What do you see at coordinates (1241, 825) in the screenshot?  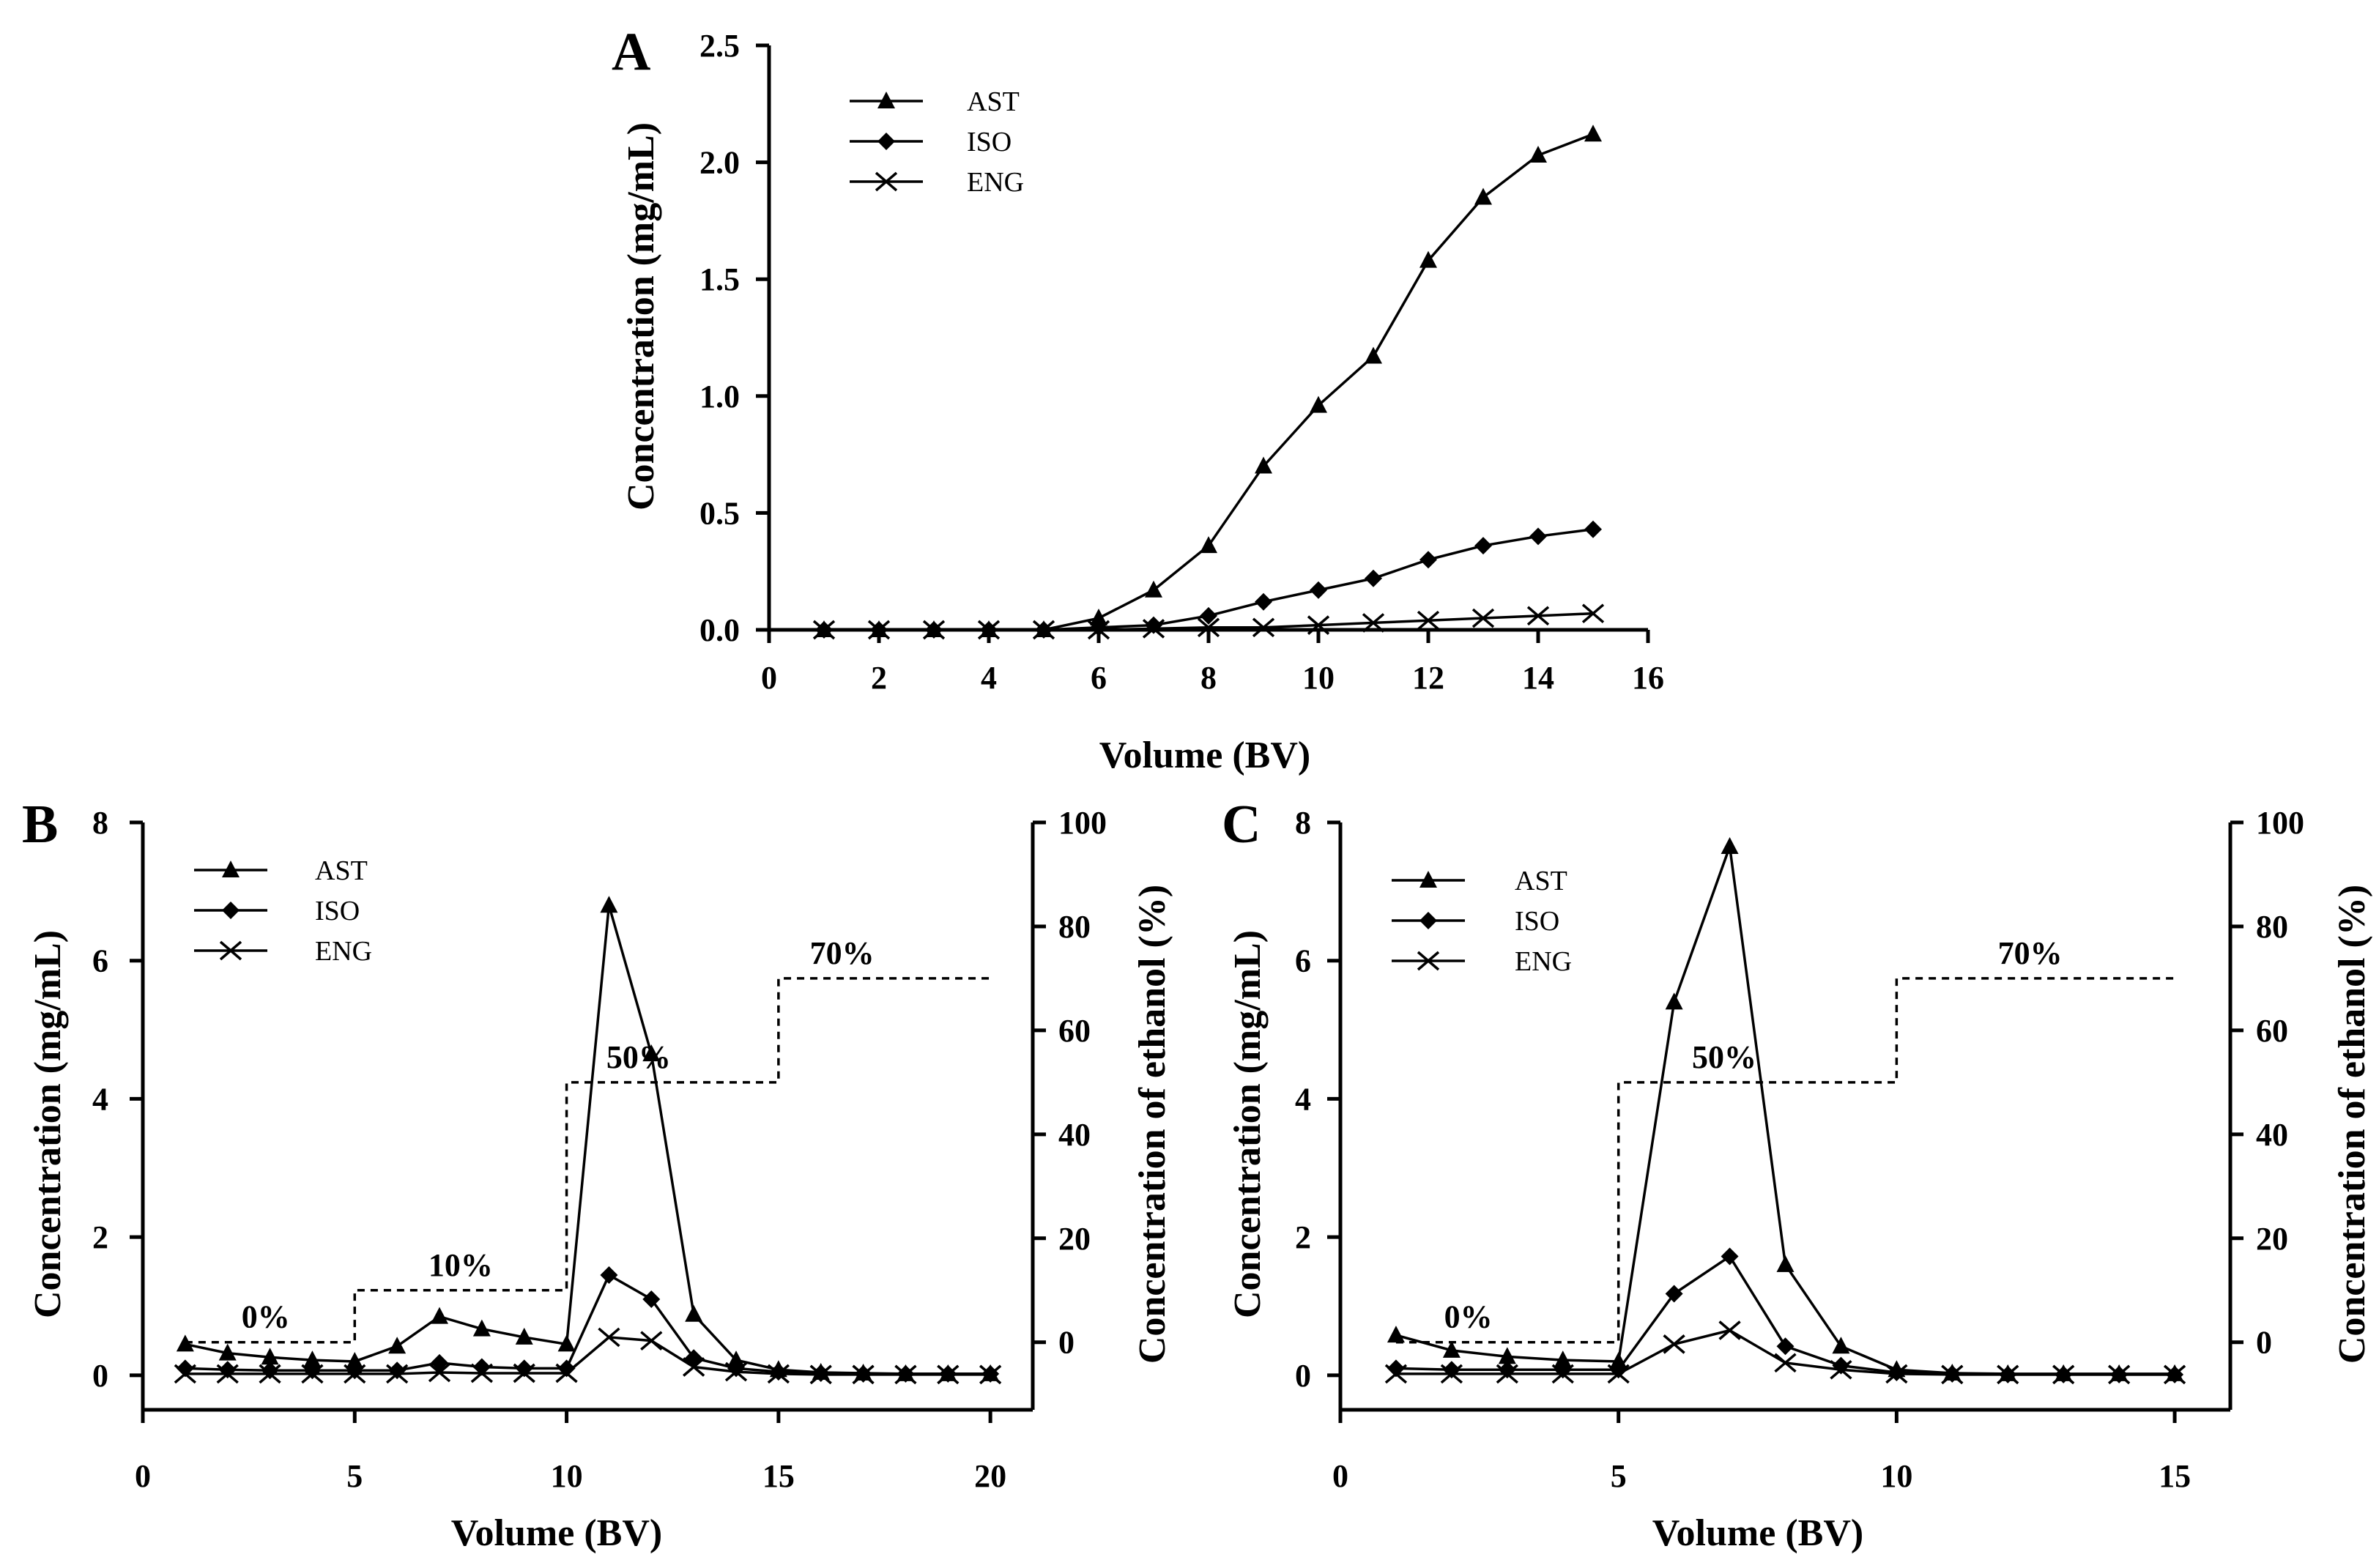 I see `panel-c-letter: C` at bounding box center [1241, 825].